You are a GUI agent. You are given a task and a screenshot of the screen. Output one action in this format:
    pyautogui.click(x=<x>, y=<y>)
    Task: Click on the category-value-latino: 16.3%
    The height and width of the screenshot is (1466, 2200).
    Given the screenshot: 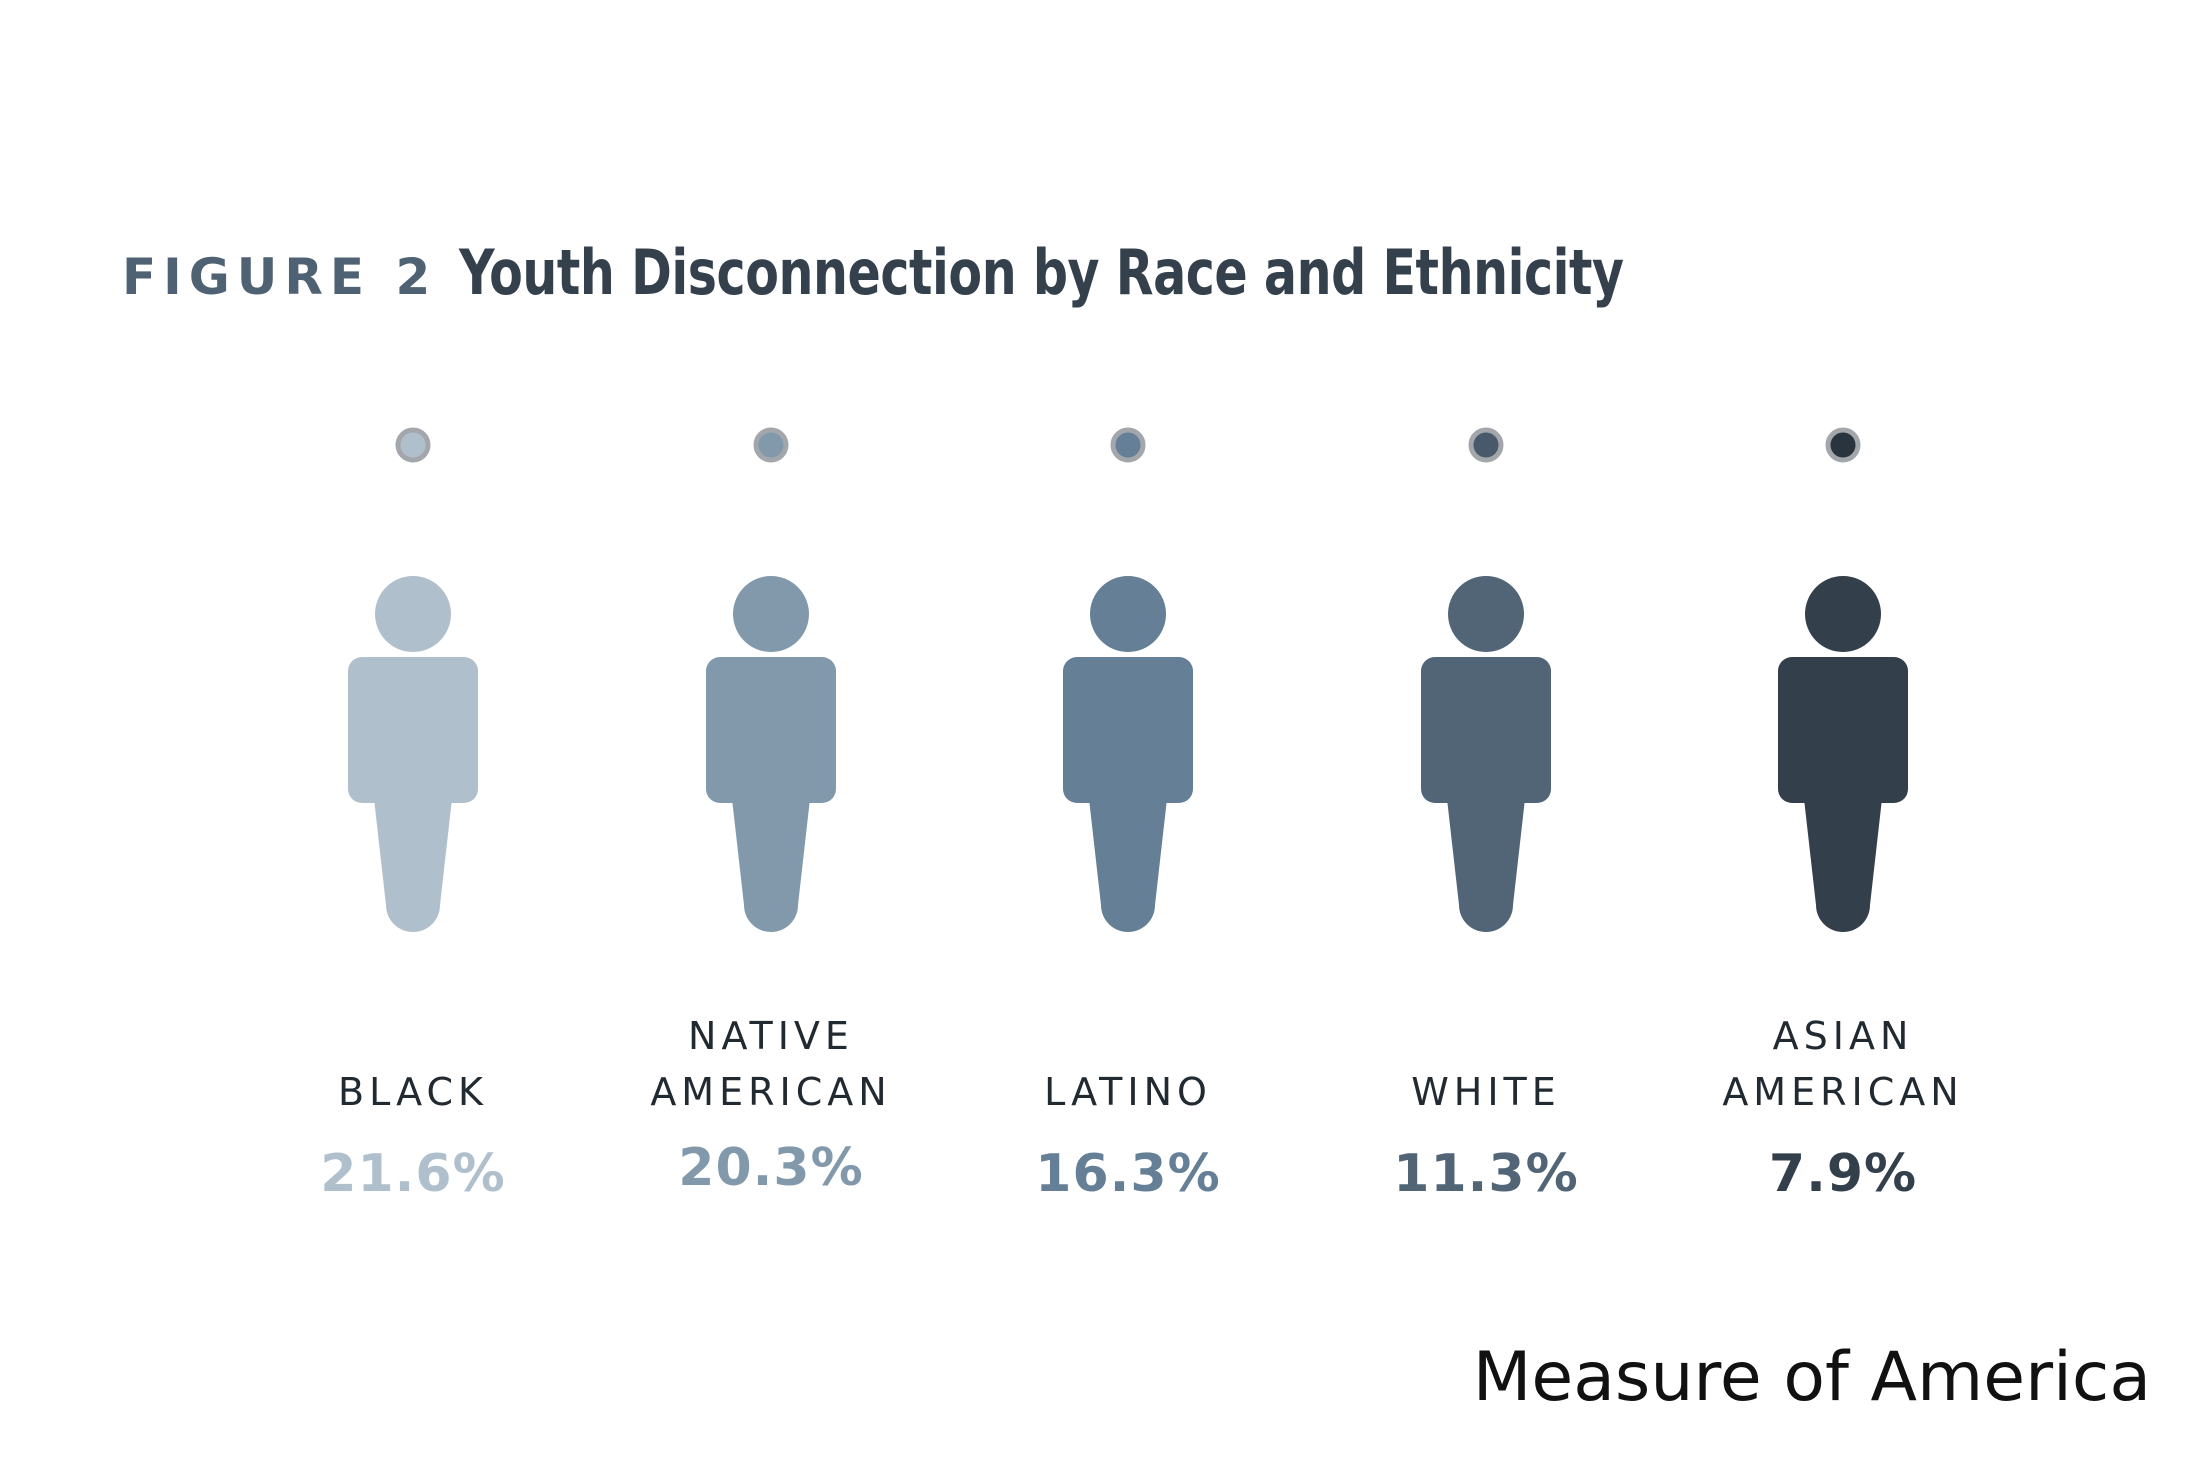 What is the action you would take?
    pyautogui.click(x=1128, y=1174)
    